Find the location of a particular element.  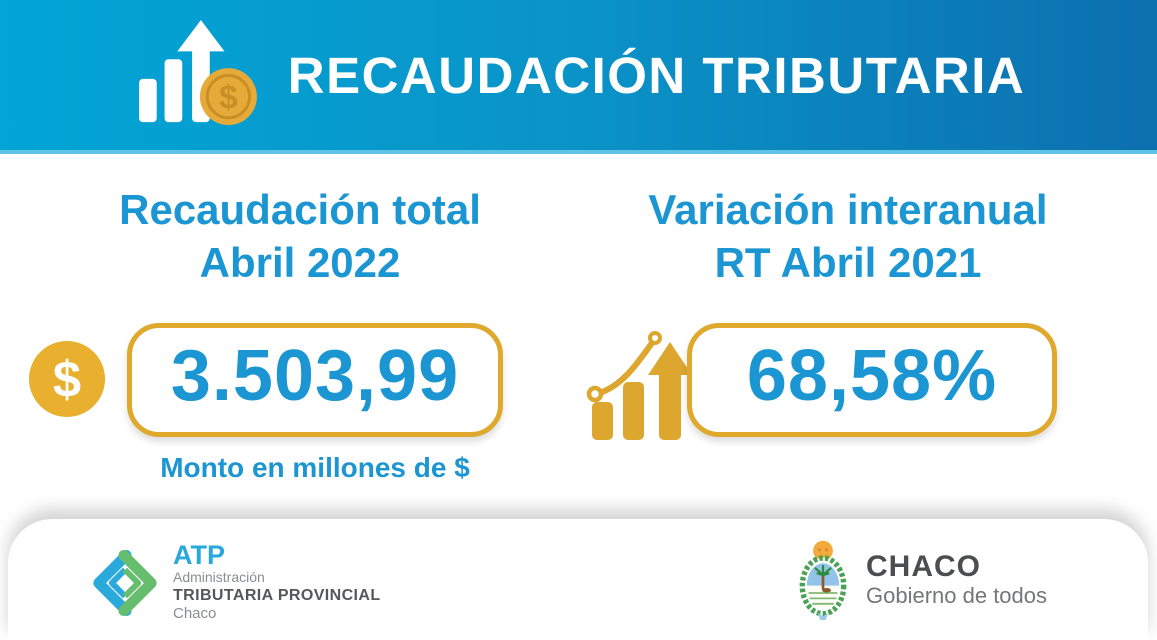

left-panel-heading: Recaudación total Abril 2022 is located at coordinates (300, 236).